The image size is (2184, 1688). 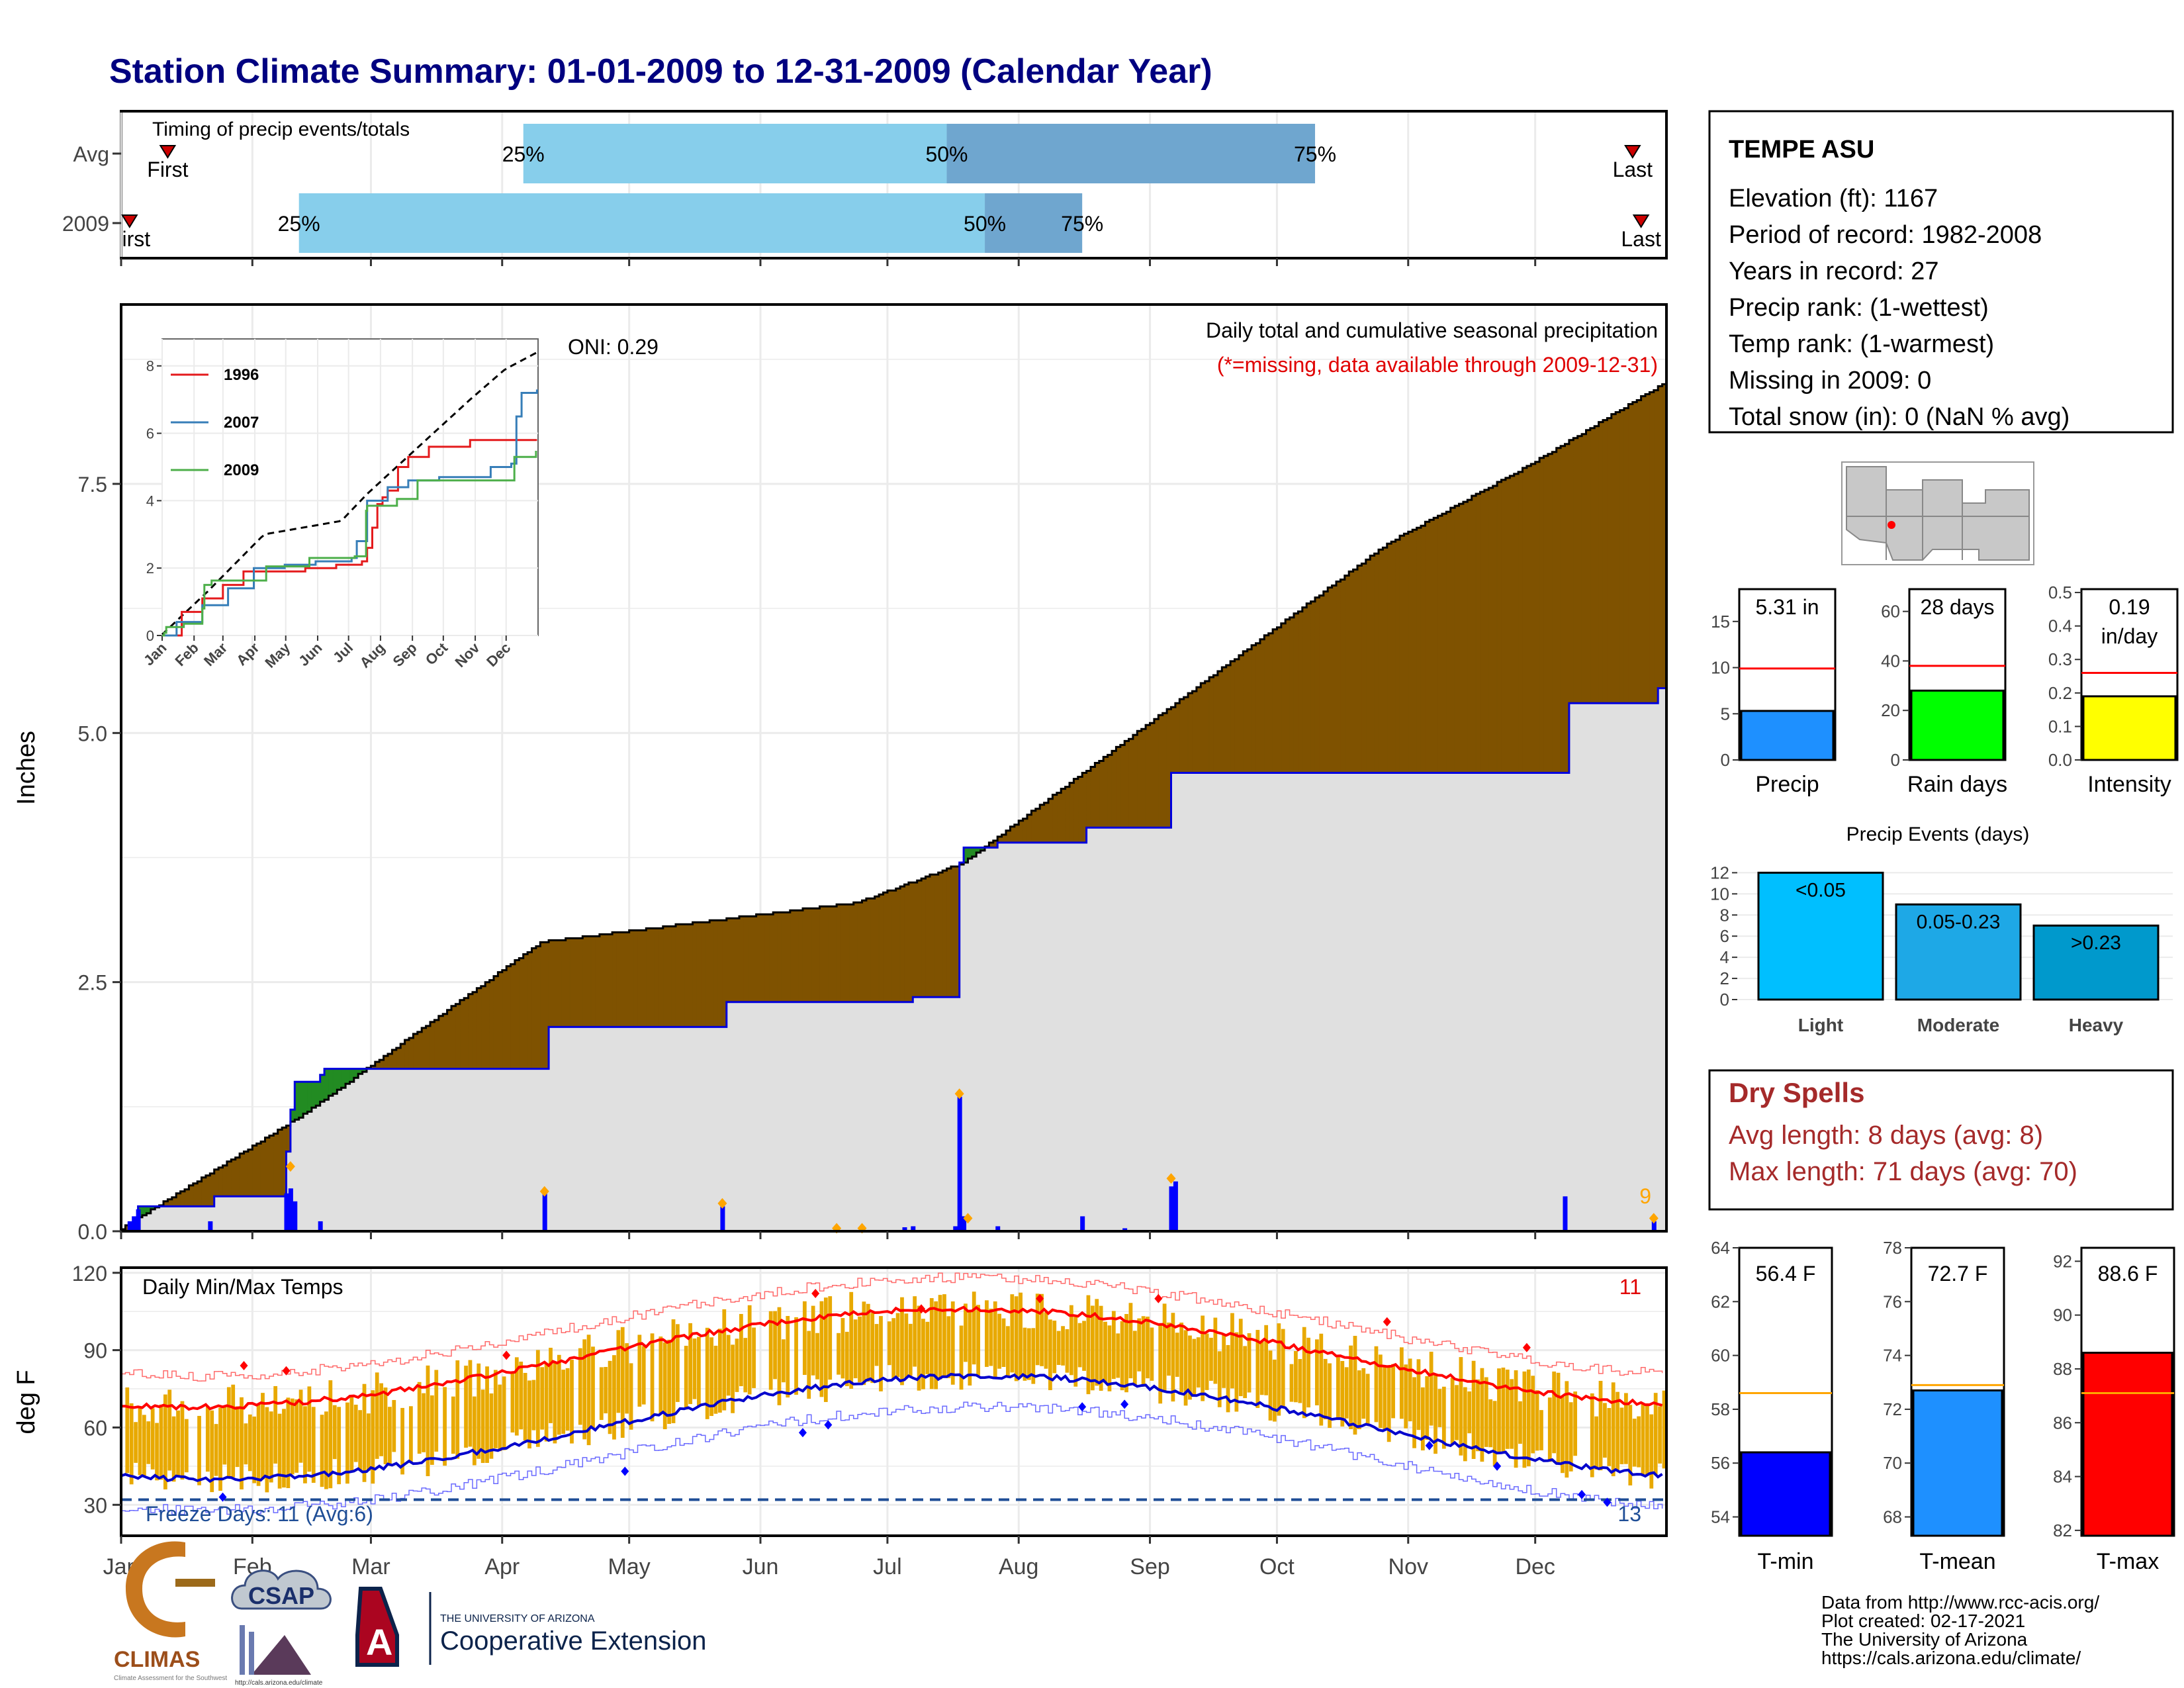 I want to click on temp-stat-bar, so click(x=1957, y=1463).